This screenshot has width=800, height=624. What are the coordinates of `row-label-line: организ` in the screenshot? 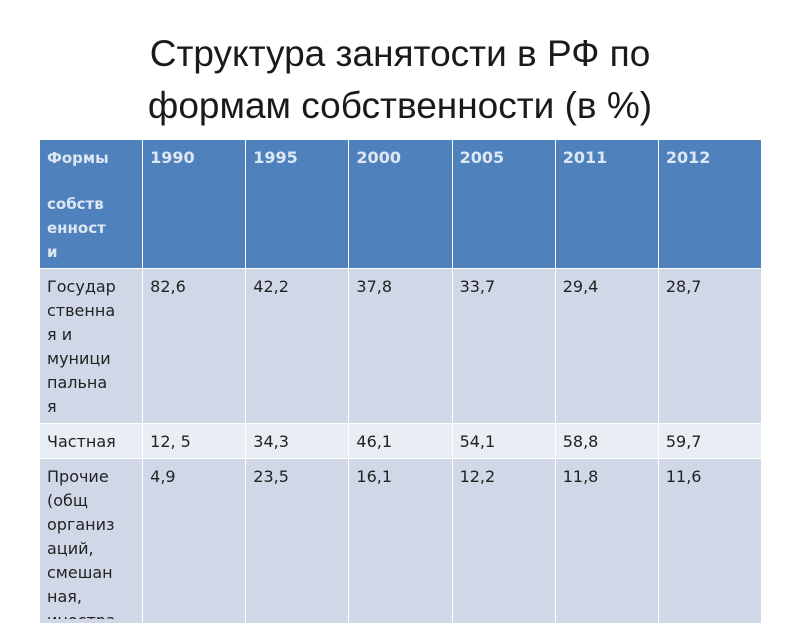 It's located at (81, 524).